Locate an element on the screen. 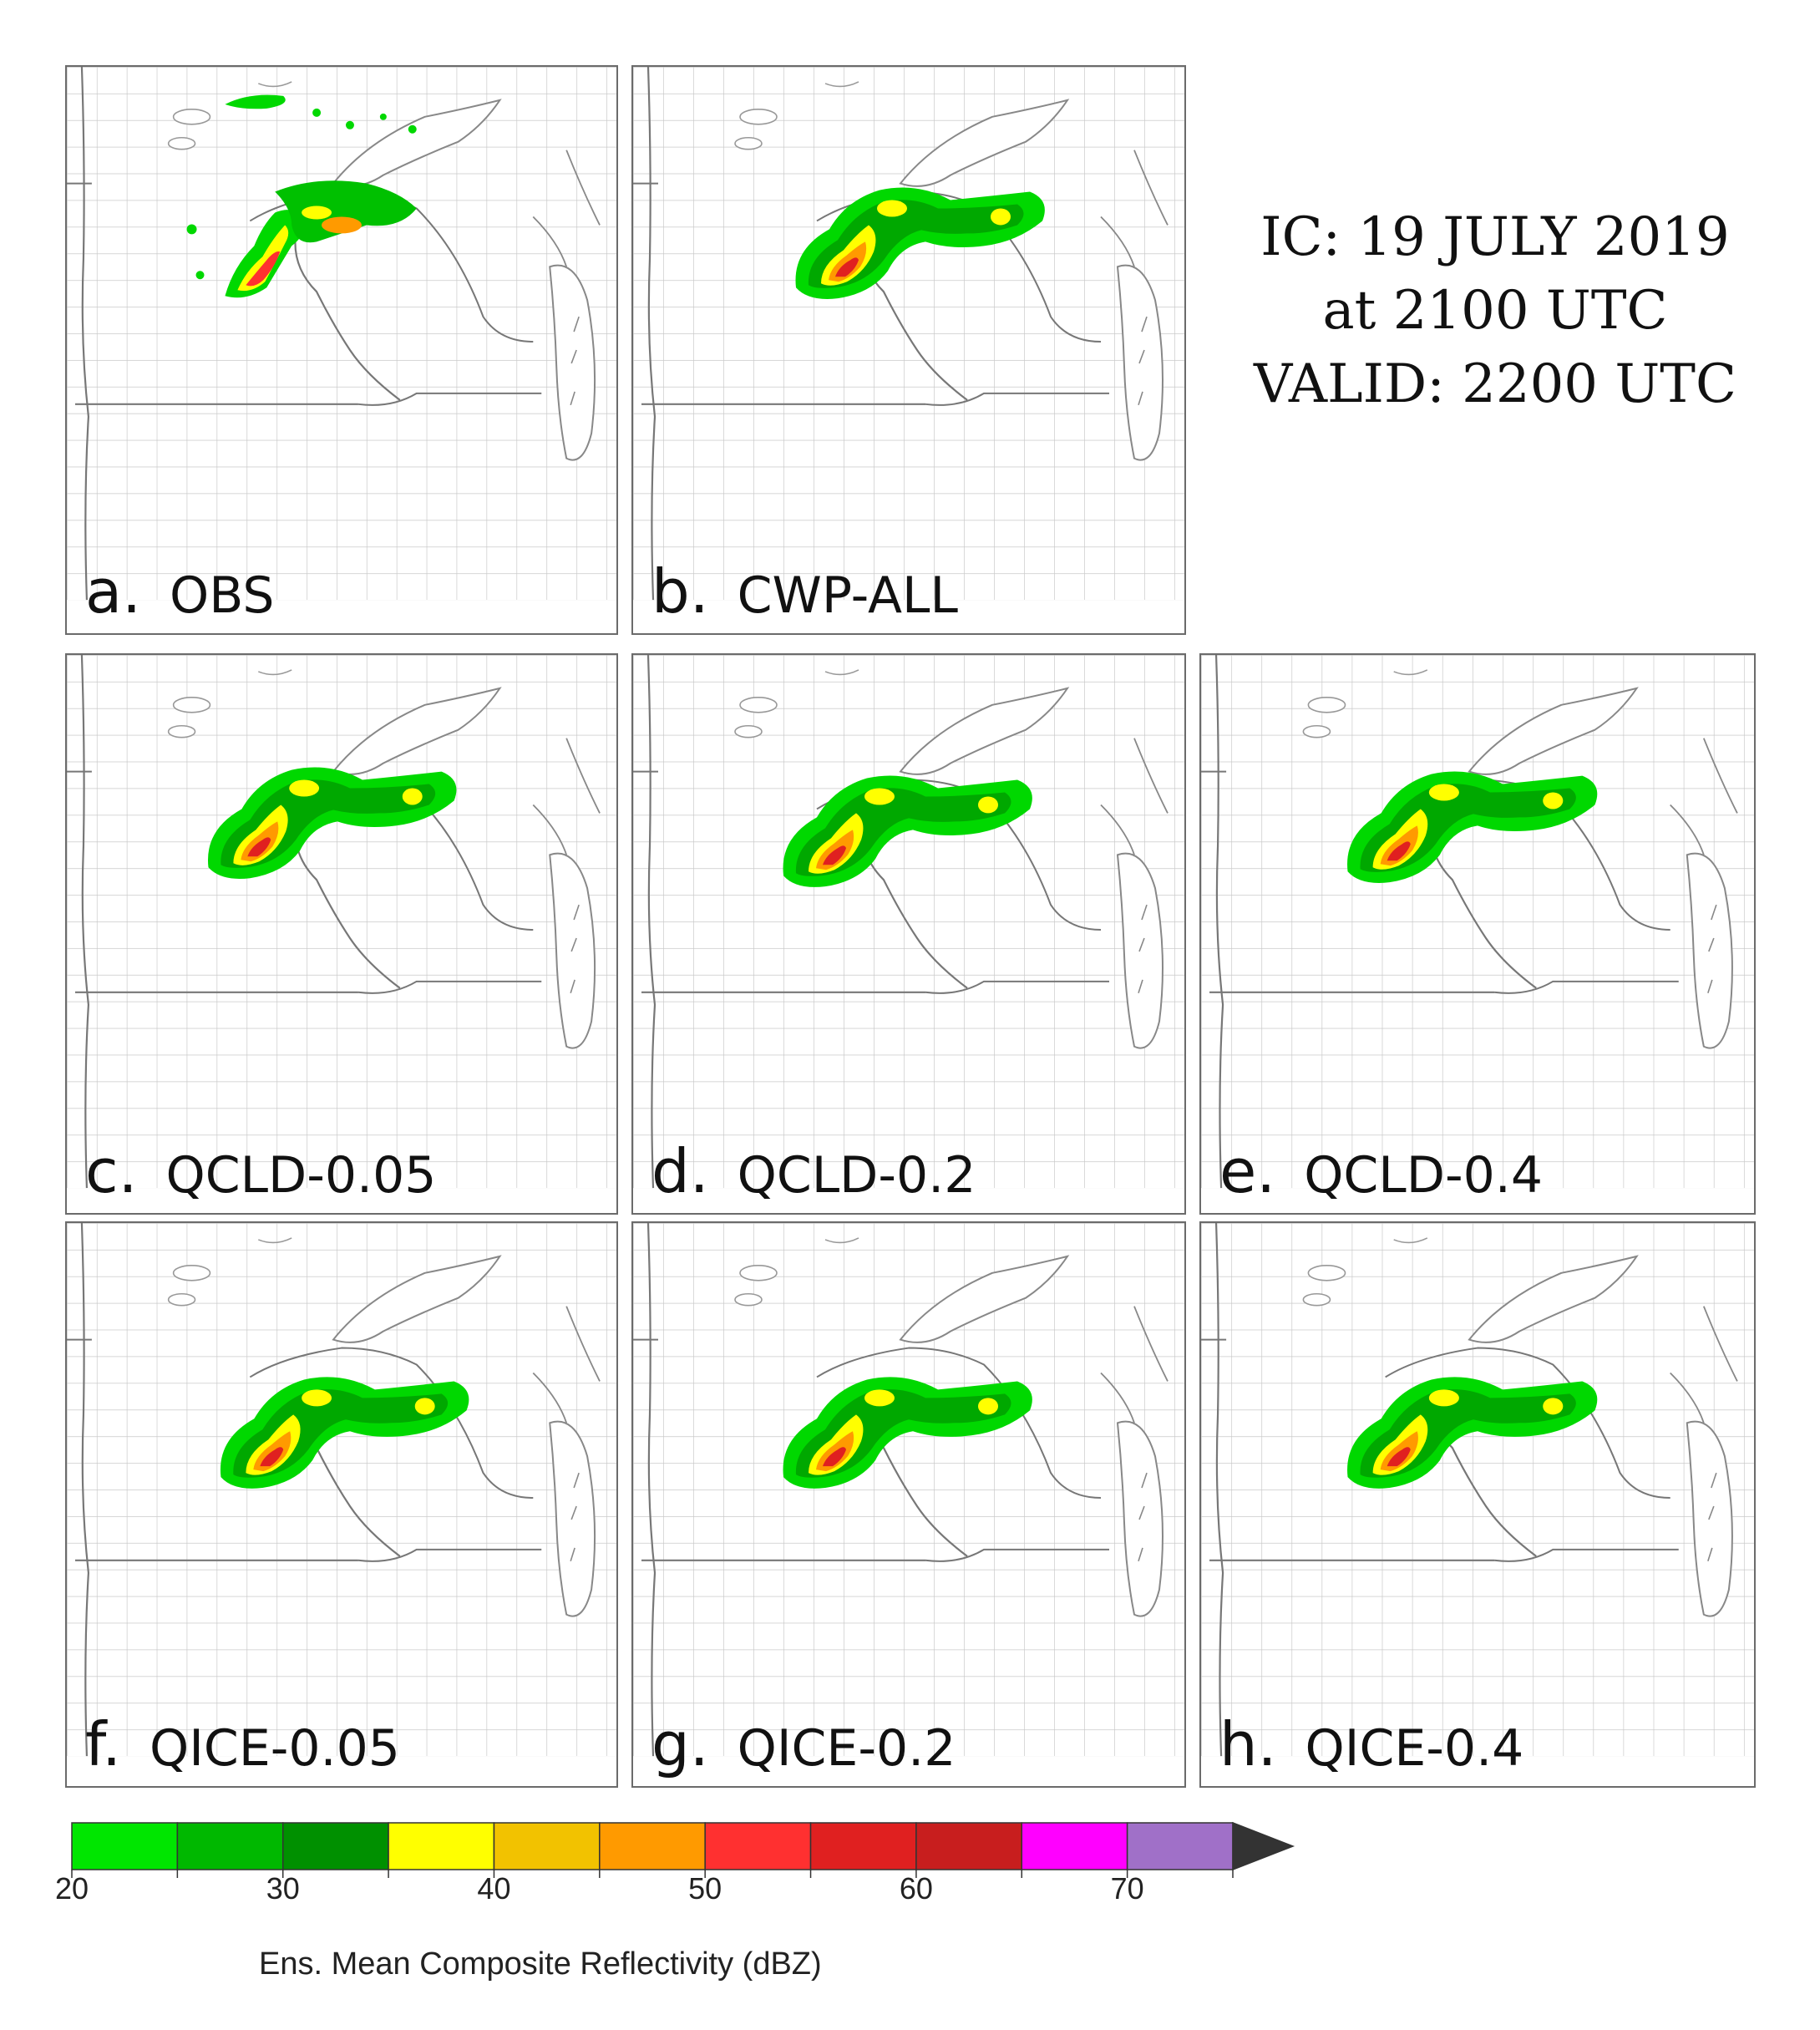  panel-letter: d. is located at coordinates (680, 1171).